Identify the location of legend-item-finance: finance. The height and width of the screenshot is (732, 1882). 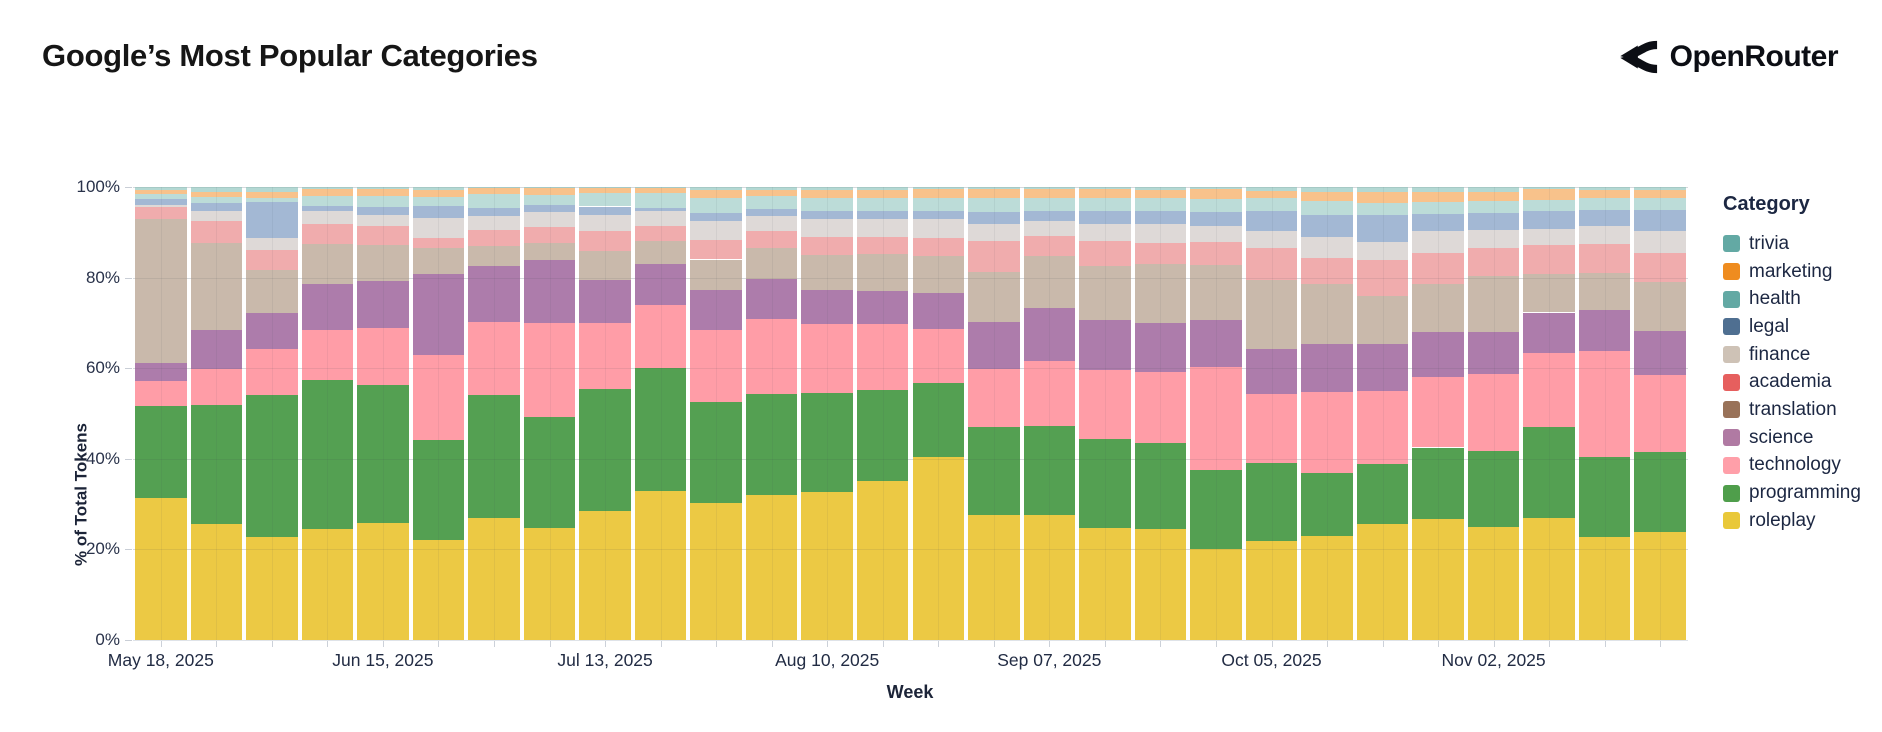
(1798, 355).